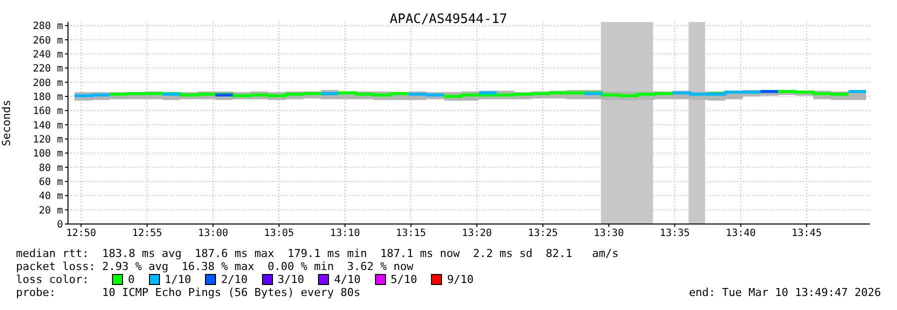 The height and width of the screenshot is (310, 897). Describe the element at coordinates (477, 234) in the screenshot. I see `x-tick-label: 13:20` at that location.